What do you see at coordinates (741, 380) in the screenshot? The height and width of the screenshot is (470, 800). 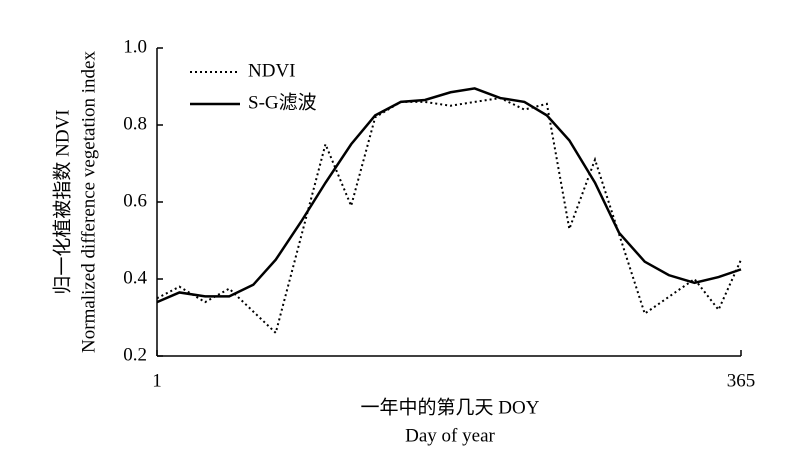 I see `x-tick-label: 365` at bounding box center [741, 380].